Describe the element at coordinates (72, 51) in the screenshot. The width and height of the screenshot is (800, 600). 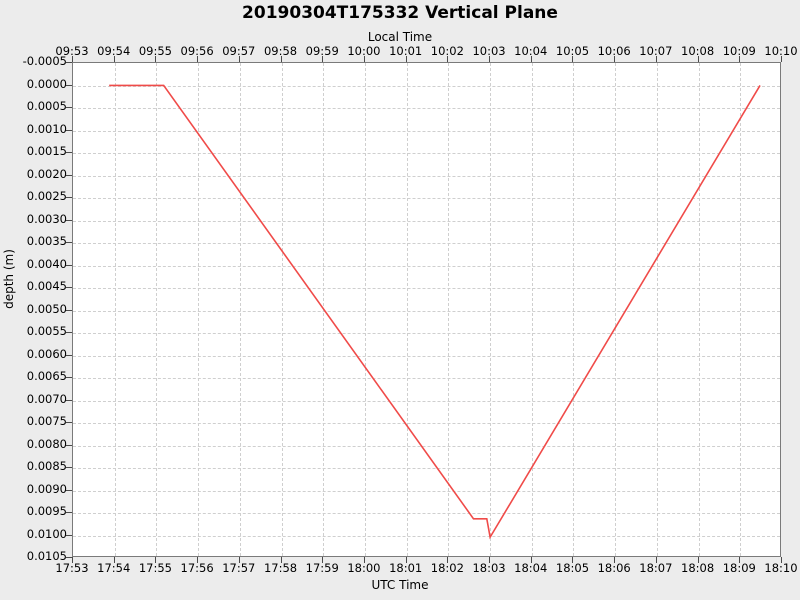
I see `x-tick-label-local: 09:53` at that location.